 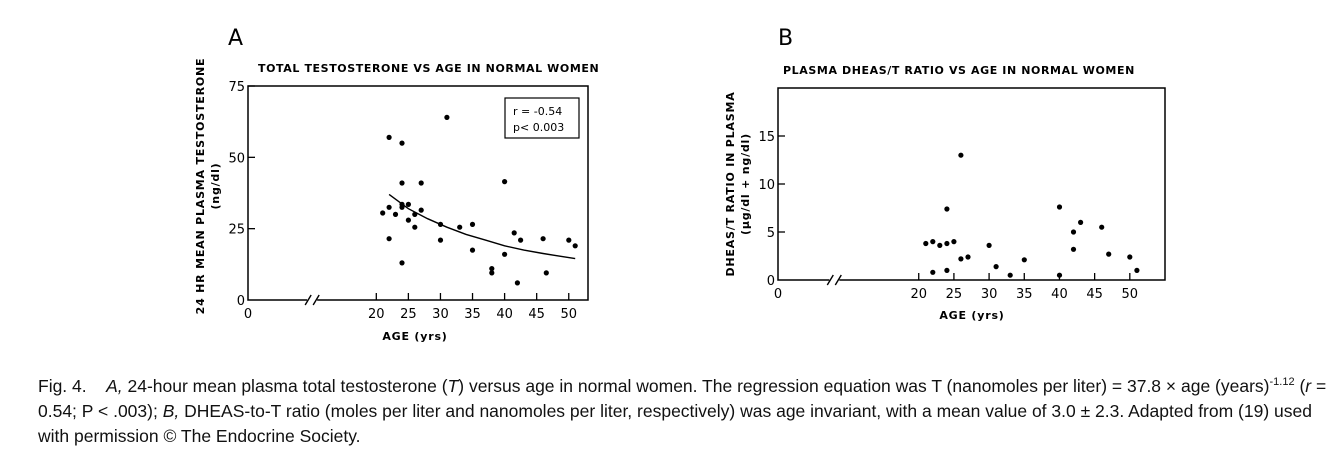 I want to click on caption-seg-3: (, so click(x=1300, y=385).